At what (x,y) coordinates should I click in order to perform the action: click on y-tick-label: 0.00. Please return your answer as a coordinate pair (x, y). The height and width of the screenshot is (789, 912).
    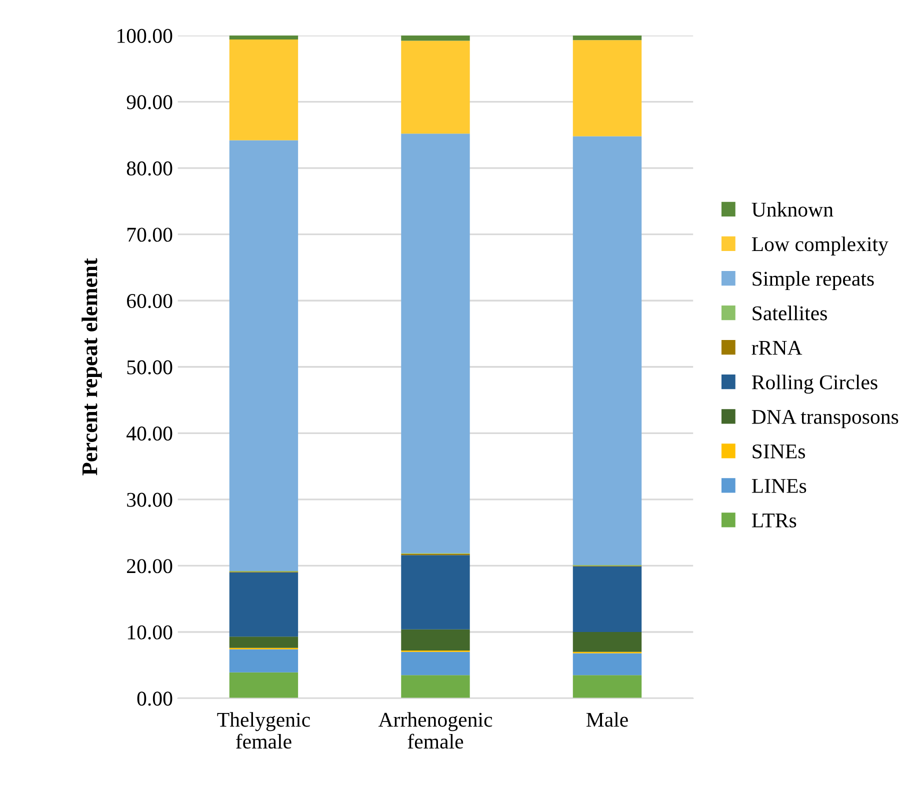
    Looking at the image, I should click on (154, 699).